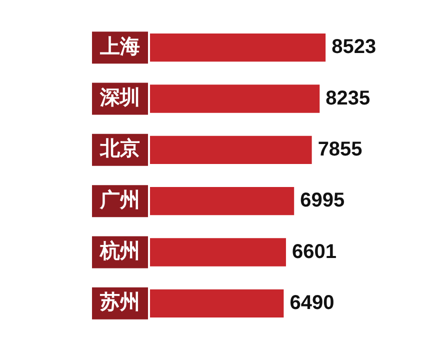 The image size is (426, 351). Describe the element at coordinates (322, 201) in the screenshot. I see `data-label: 6995` at that location.